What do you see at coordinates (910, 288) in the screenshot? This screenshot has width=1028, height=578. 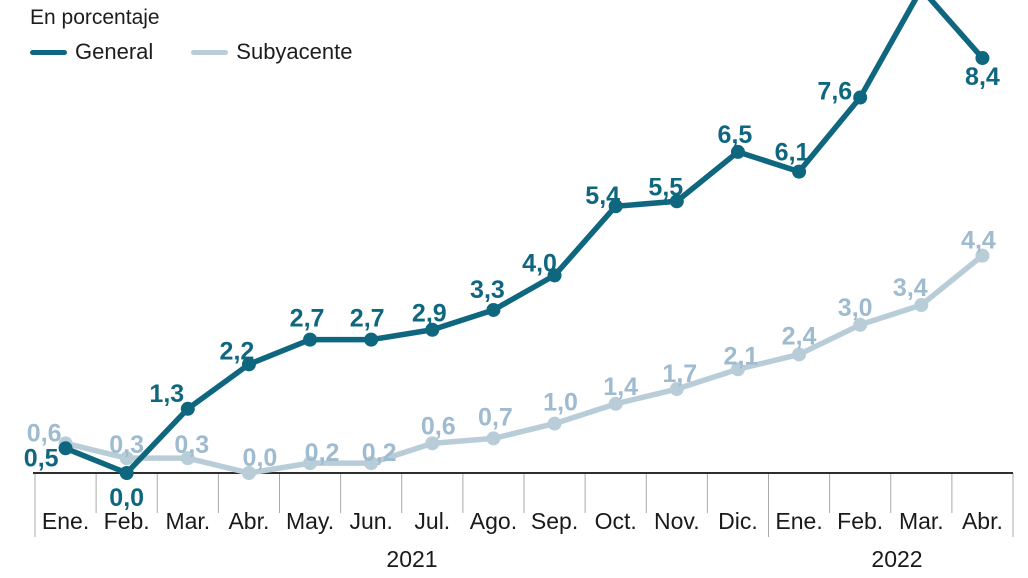 I see `value-label: 3,4` at bounding box center [910, 288].